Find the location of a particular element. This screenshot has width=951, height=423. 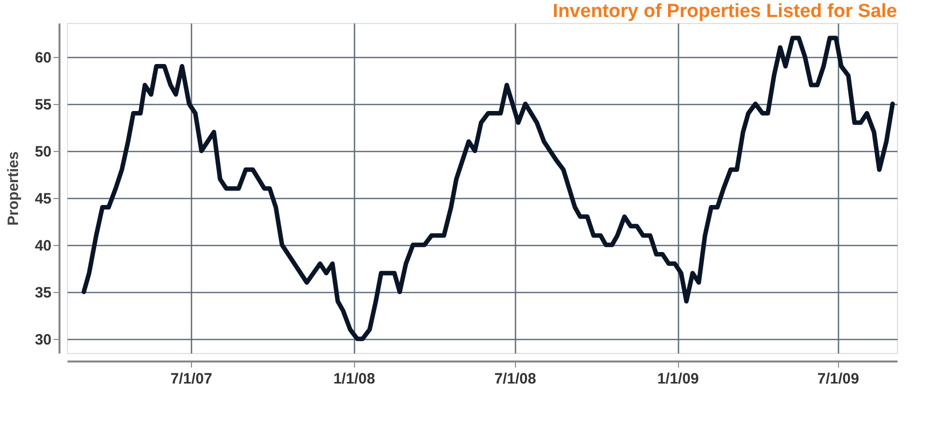

y-tick-label: 30 is located at coordinates (43, 339).